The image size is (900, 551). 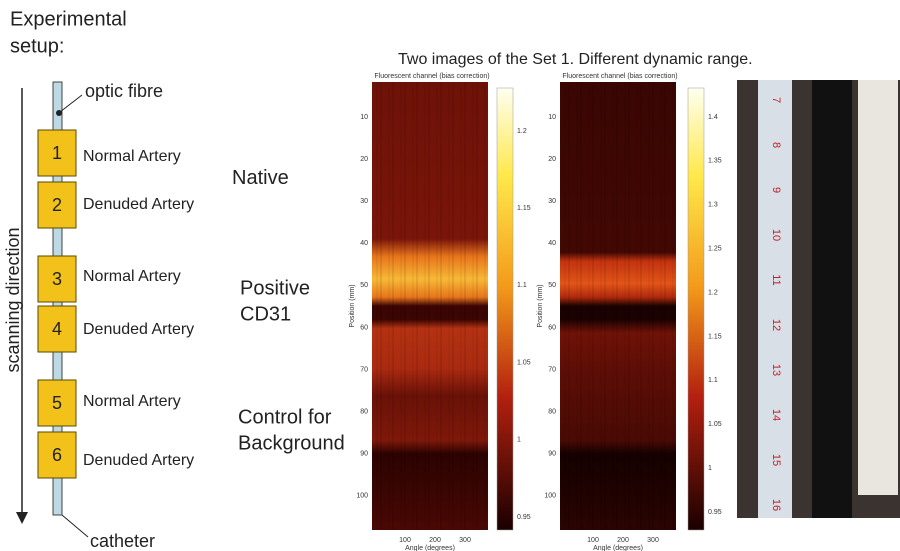 I want to click on group-label: Background, so click(x=291, y=443).